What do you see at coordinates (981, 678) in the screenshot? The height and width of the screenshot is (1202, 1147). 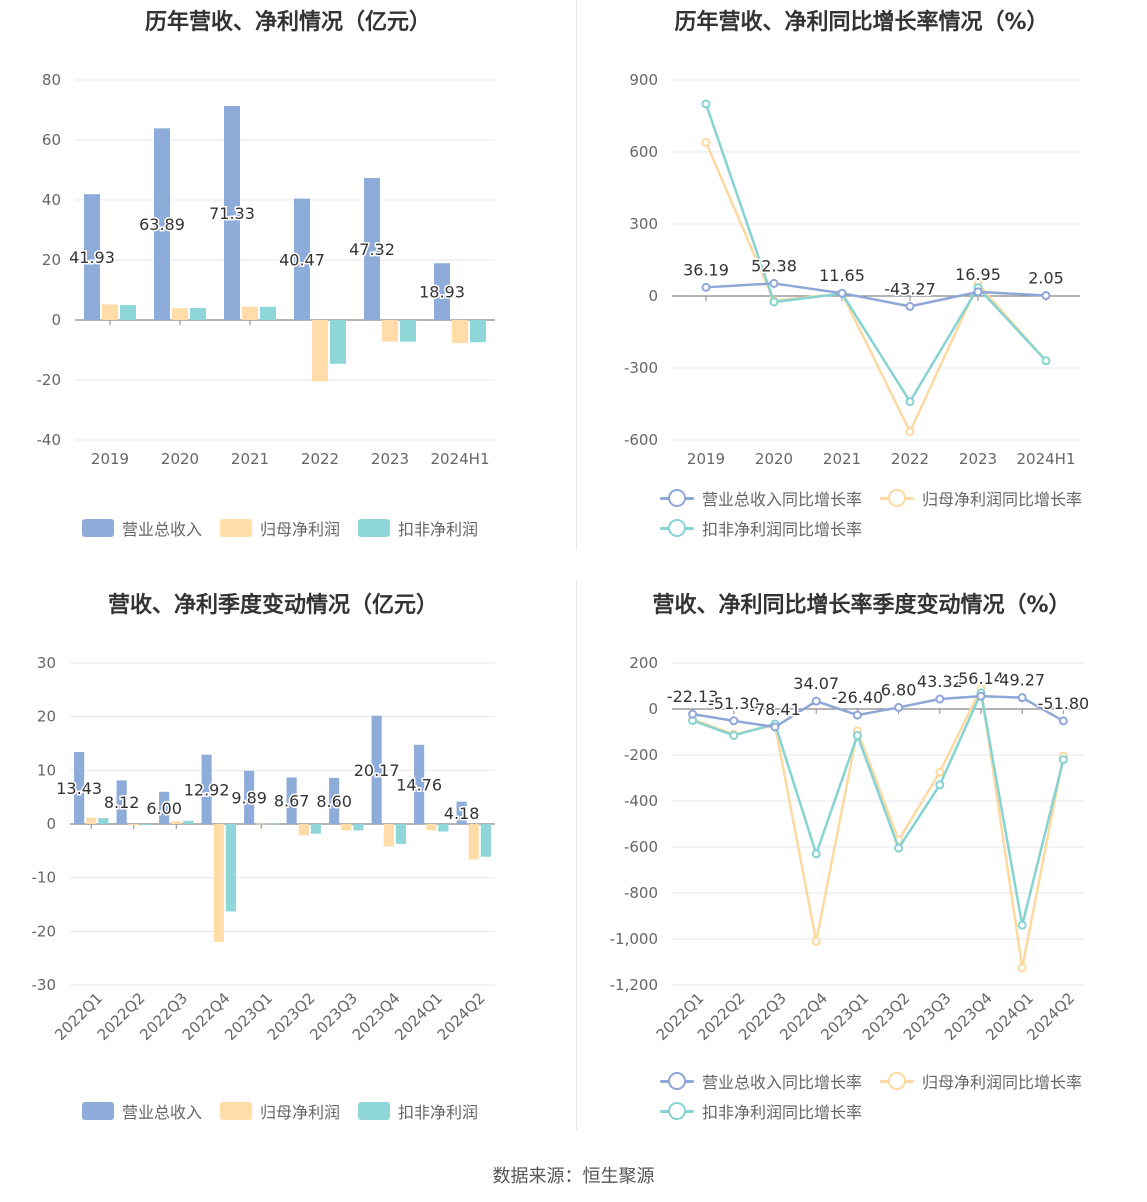 I see `line-data-label: 56.14` at bounding box center [981, 678].